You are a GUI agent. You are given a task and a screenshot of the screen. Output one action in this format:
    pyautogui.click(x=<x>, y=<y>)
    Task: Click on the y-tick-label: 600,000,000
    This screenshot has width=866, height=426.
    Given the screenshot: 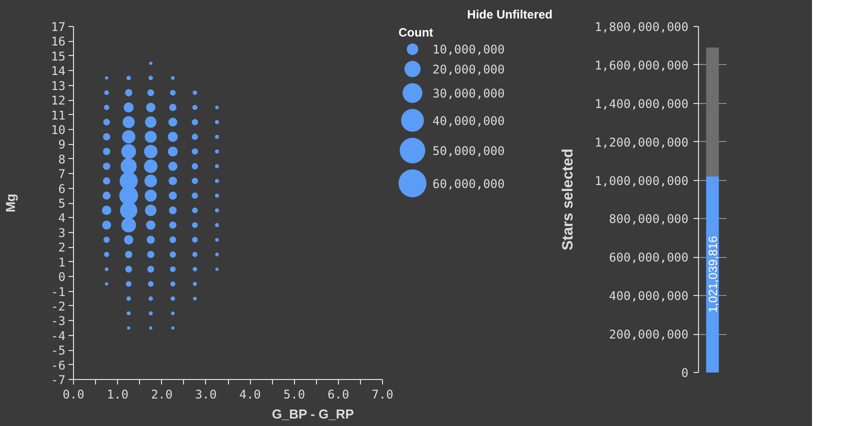 What is the action you would take?
    pyautogui.click(x=649, y=257)
    